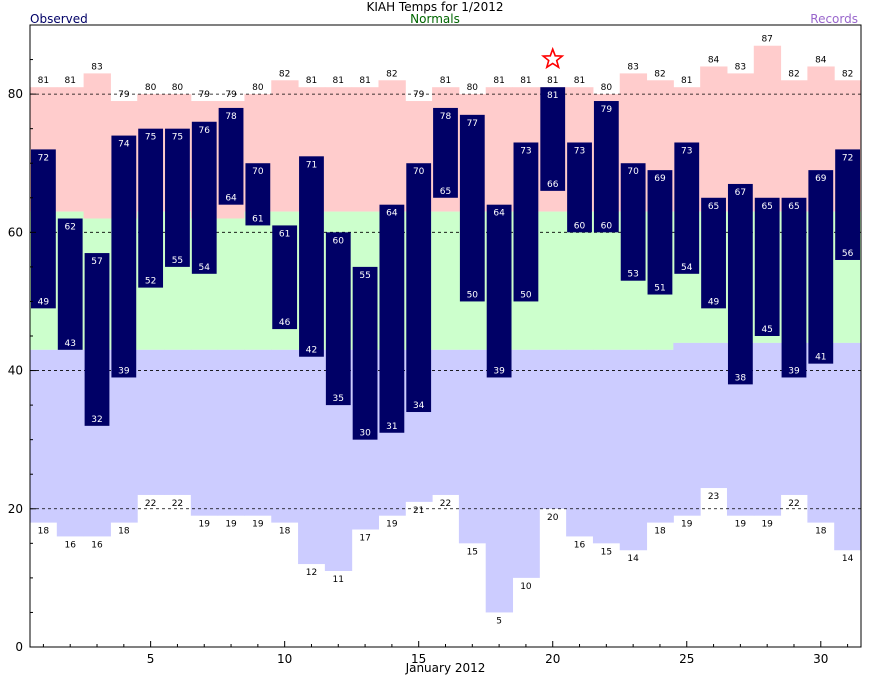 This screenshot has height=676, width=870. What do you see at coordinates (178, 88) in the screenshot?
I see `record-high-label: 80` at bounding box center [178, 88].